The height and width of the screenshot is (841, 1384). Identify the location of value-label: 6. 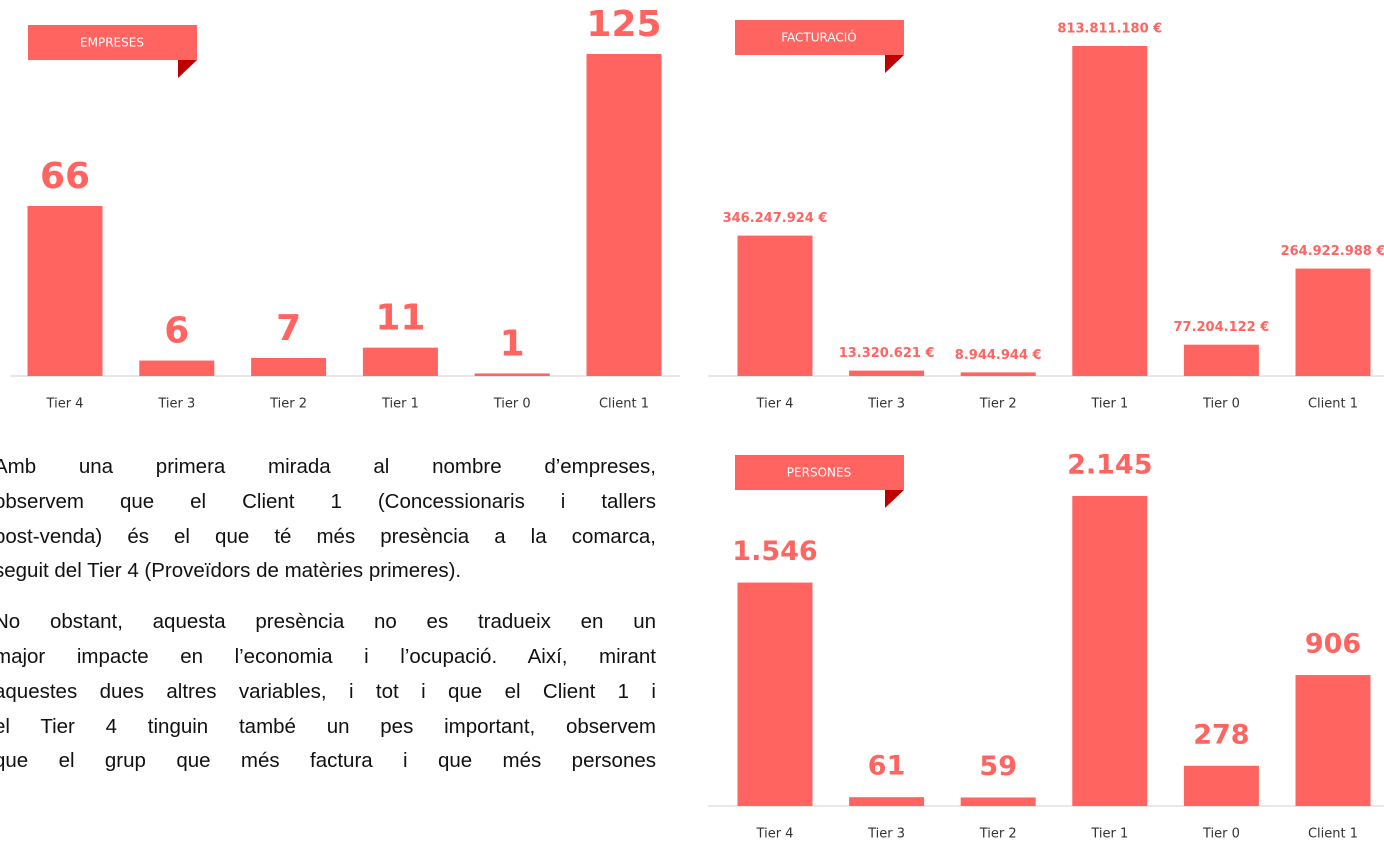
(176, 331).